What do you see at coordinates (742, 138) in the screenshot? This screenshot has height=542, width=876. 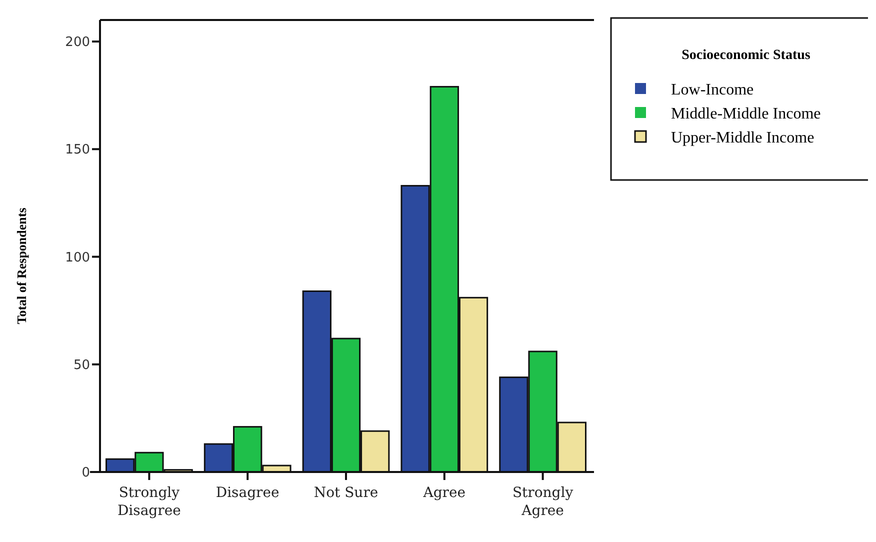 I see `legend-label: Upper-Middle Income` at bounding box center [742, 138].